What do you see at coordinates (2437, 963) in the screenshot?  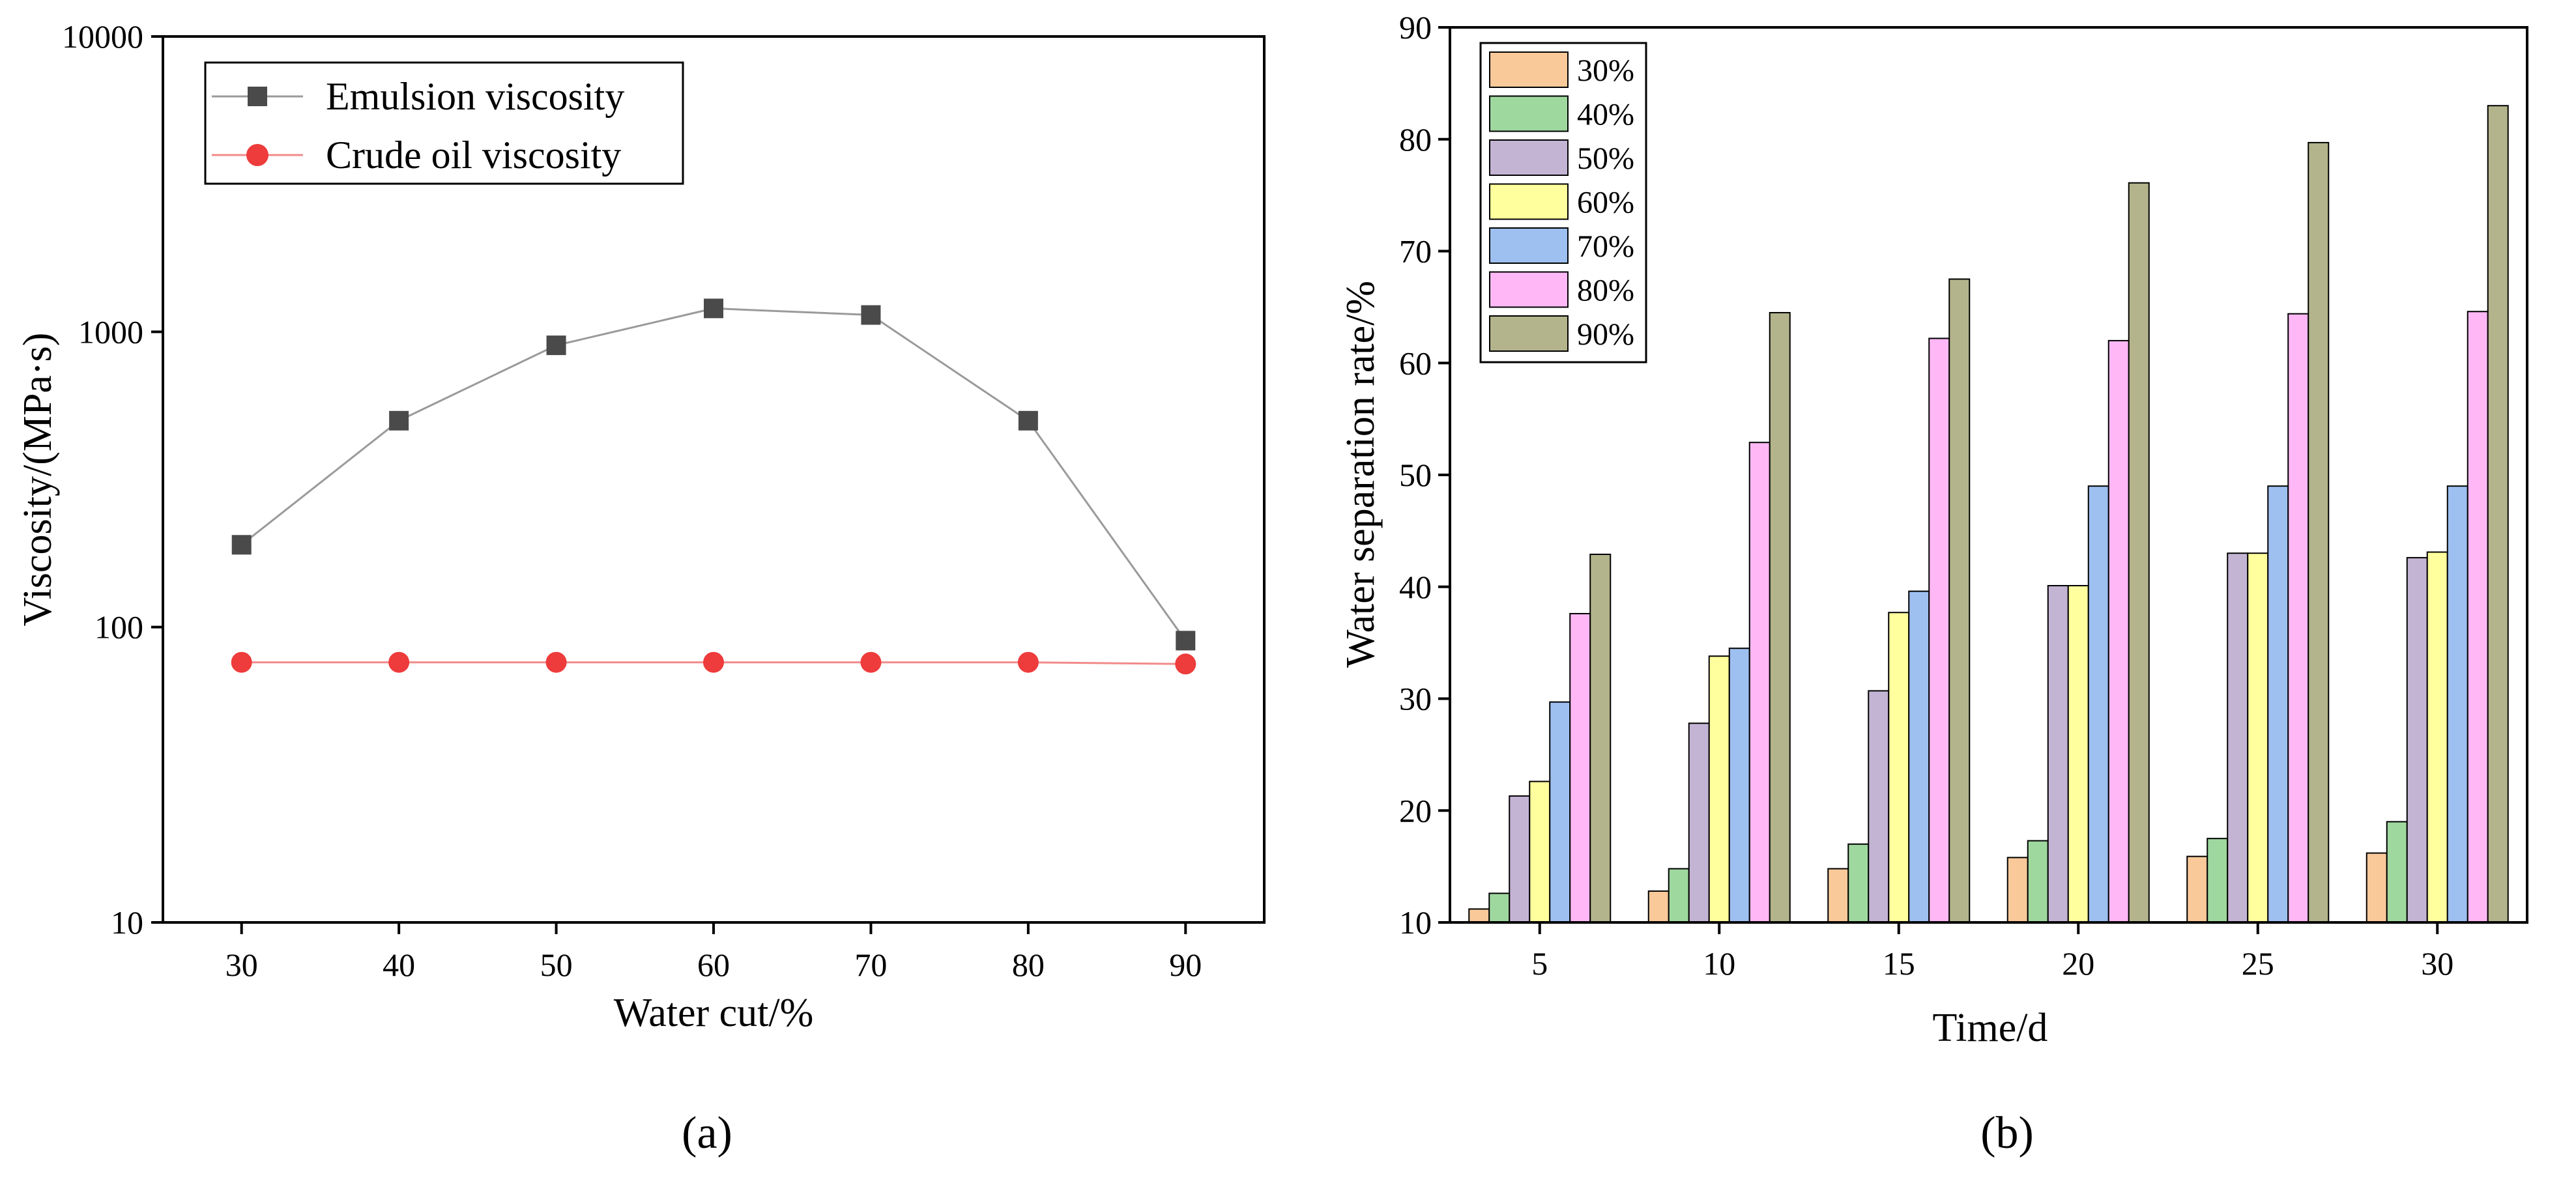 I see `panel-b-x-tick-label: 30` at bounding box center [2437, 963].